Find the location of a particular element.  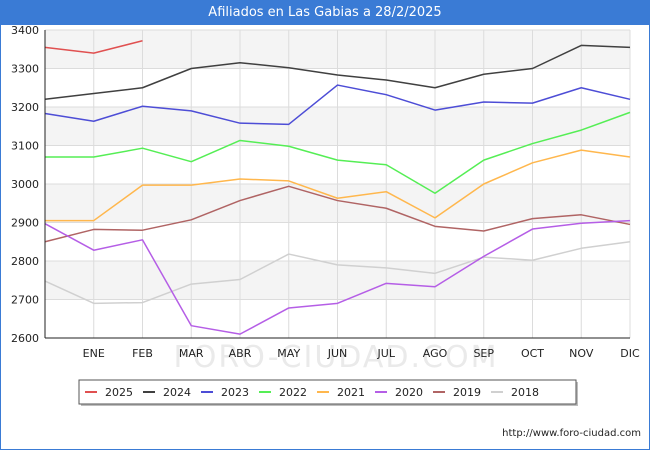

legend-label-2022: 2022 is located at coordinates (293, 392).